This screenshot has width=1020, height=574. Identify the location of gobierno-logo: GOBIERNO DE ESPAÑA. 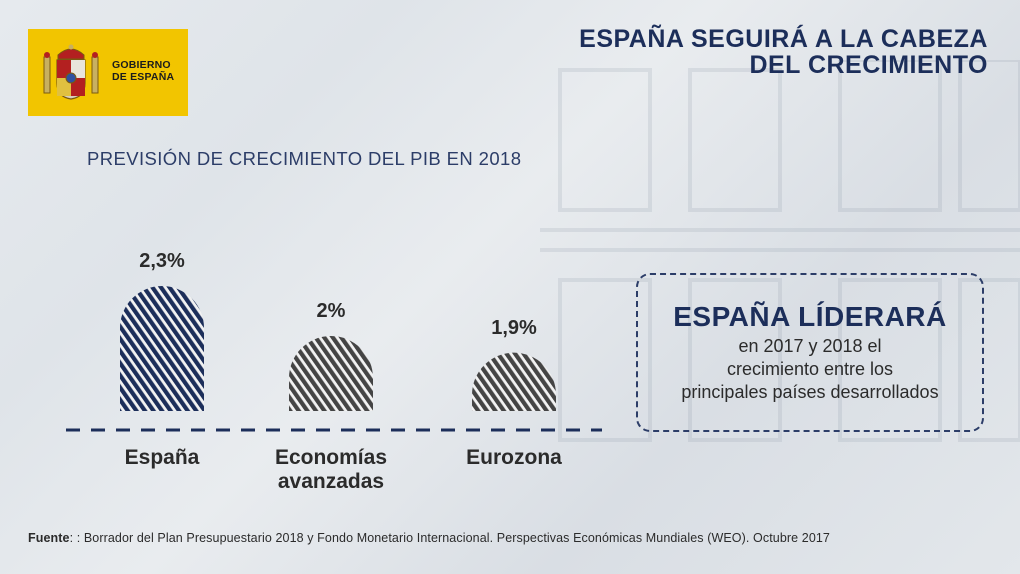
(108, 72).